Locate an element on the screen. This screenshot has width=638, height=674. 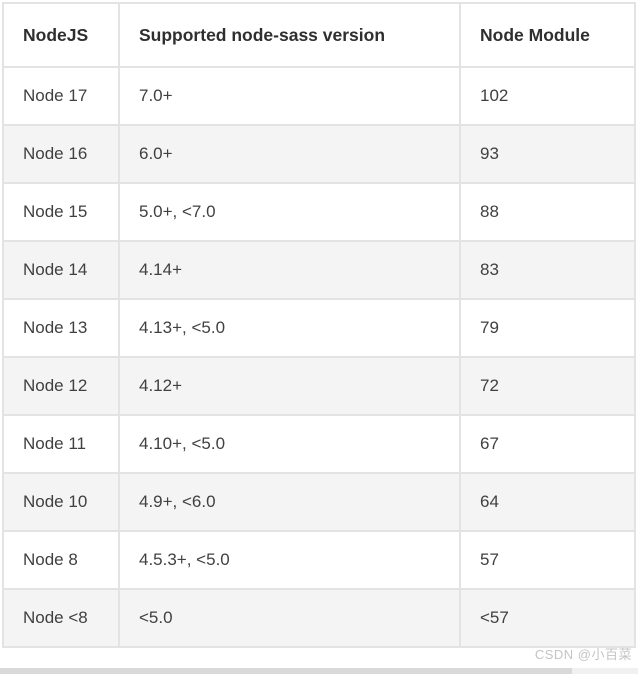
column-header-node-module: Node Module is located at coordinates (547, 35).